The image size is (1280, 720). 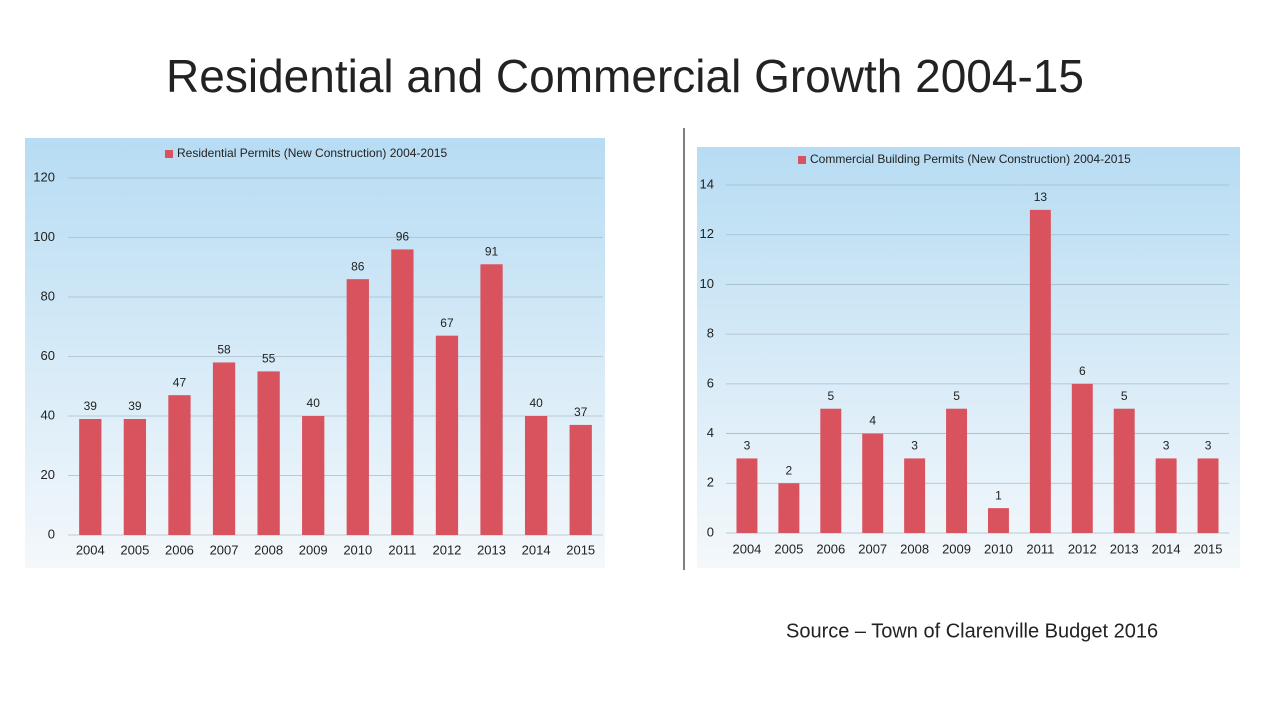 What do you see at coordinates (707, 183) in the screenshot?
I see `y-tick-label: 14` at bounding box center [707, 183].